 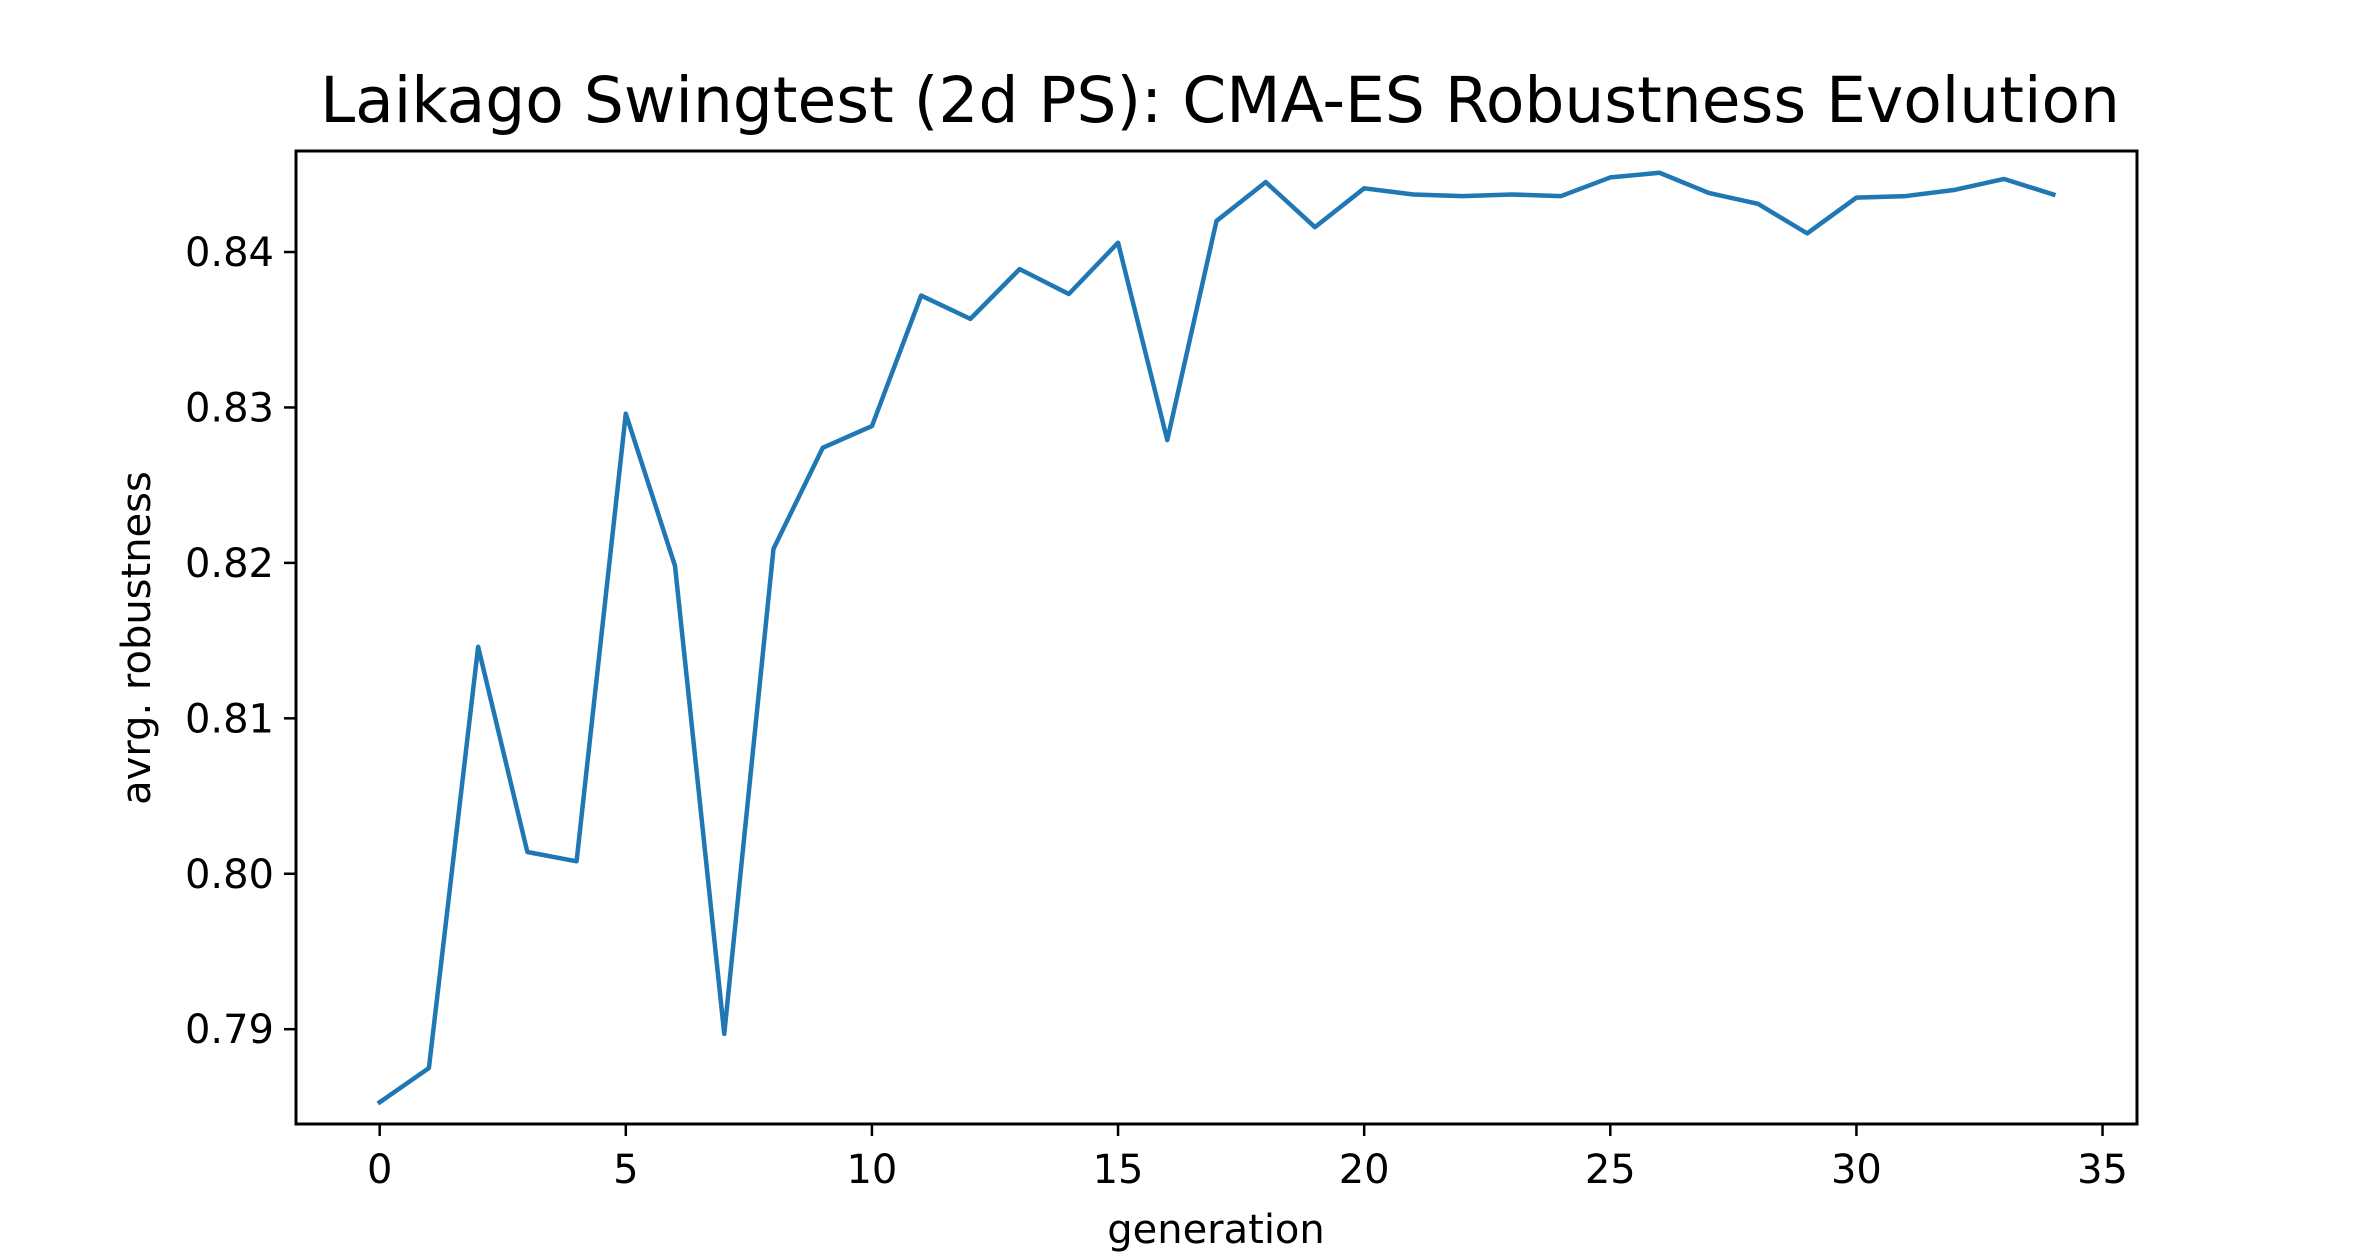 I want to click on x-tick-label: 35, so click(x=2102, y=1170).